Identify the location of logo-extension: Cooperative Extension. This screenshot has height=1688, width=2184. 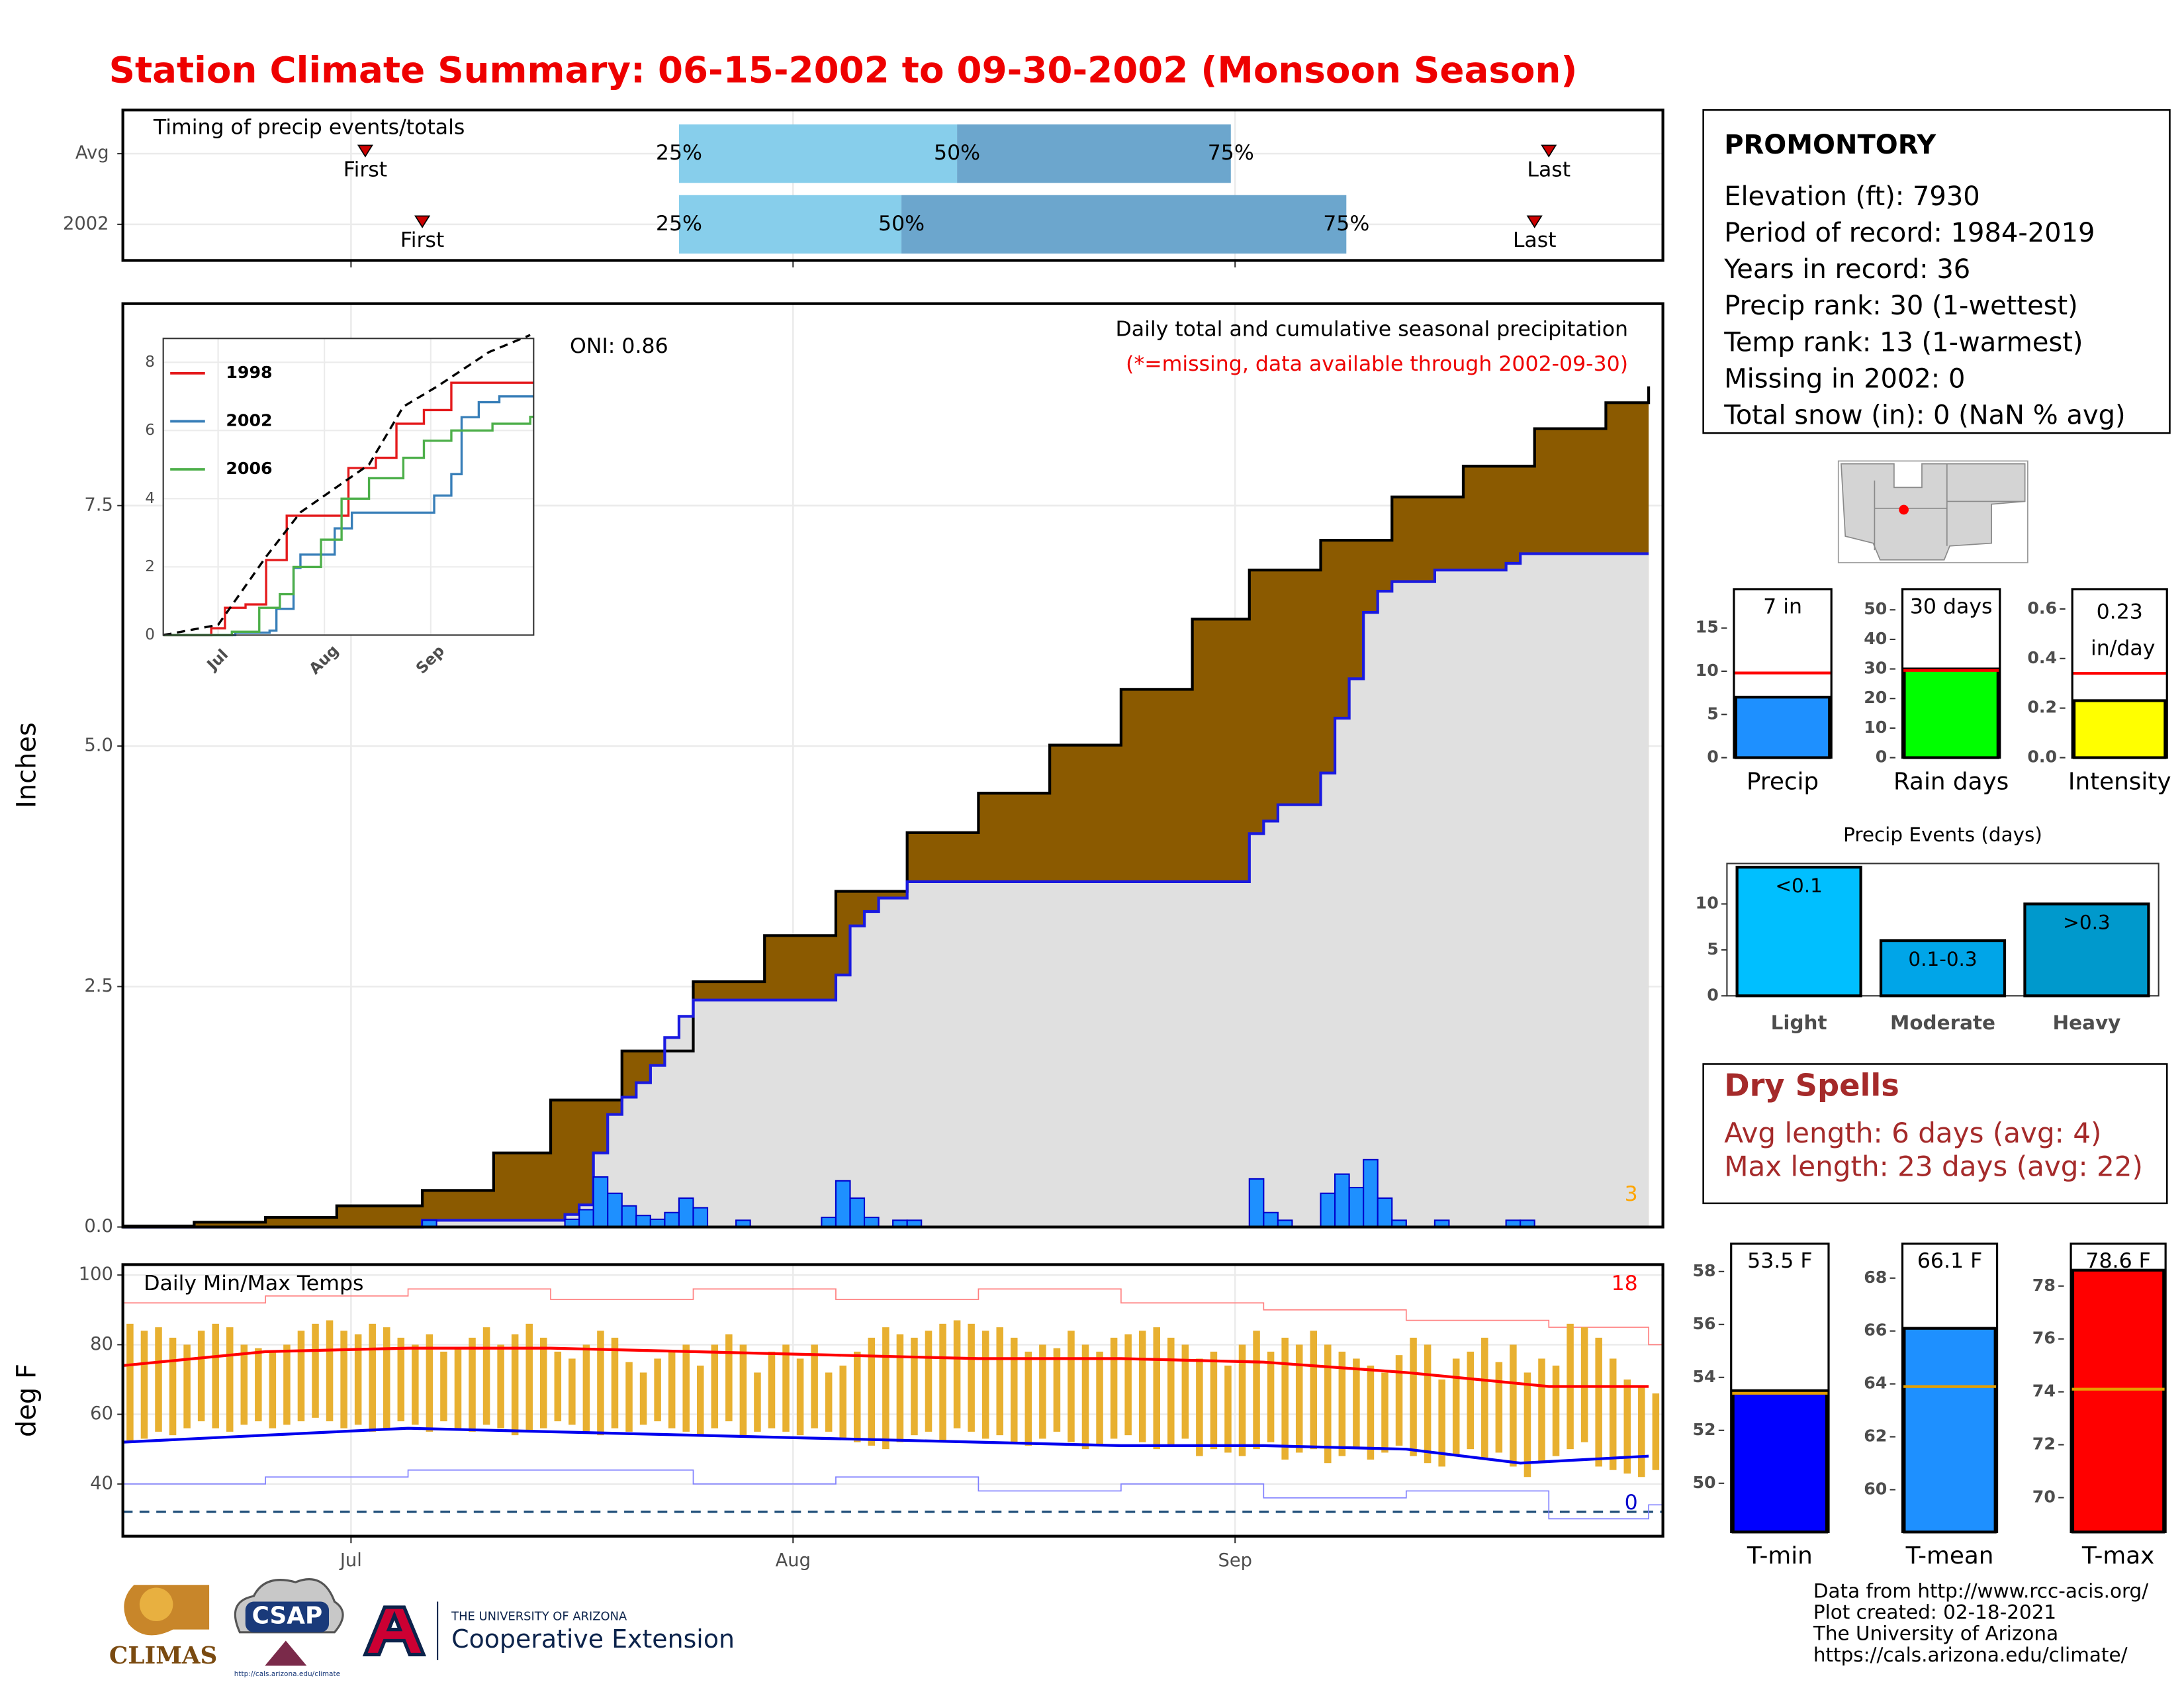
(593, 1639).